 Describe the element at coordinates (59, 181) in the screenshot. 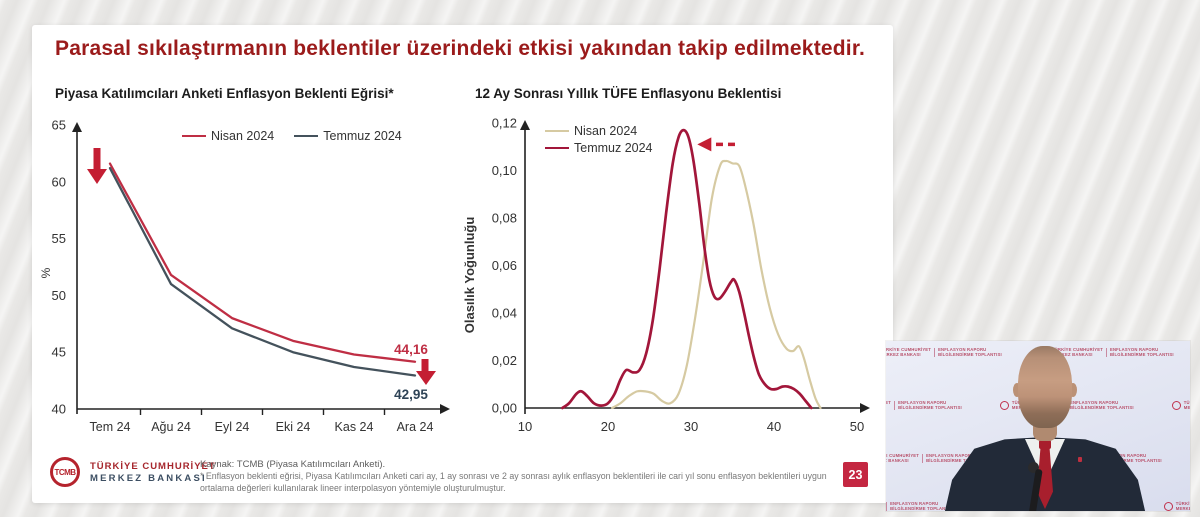

I see `y-tick-label: 60` at that location.